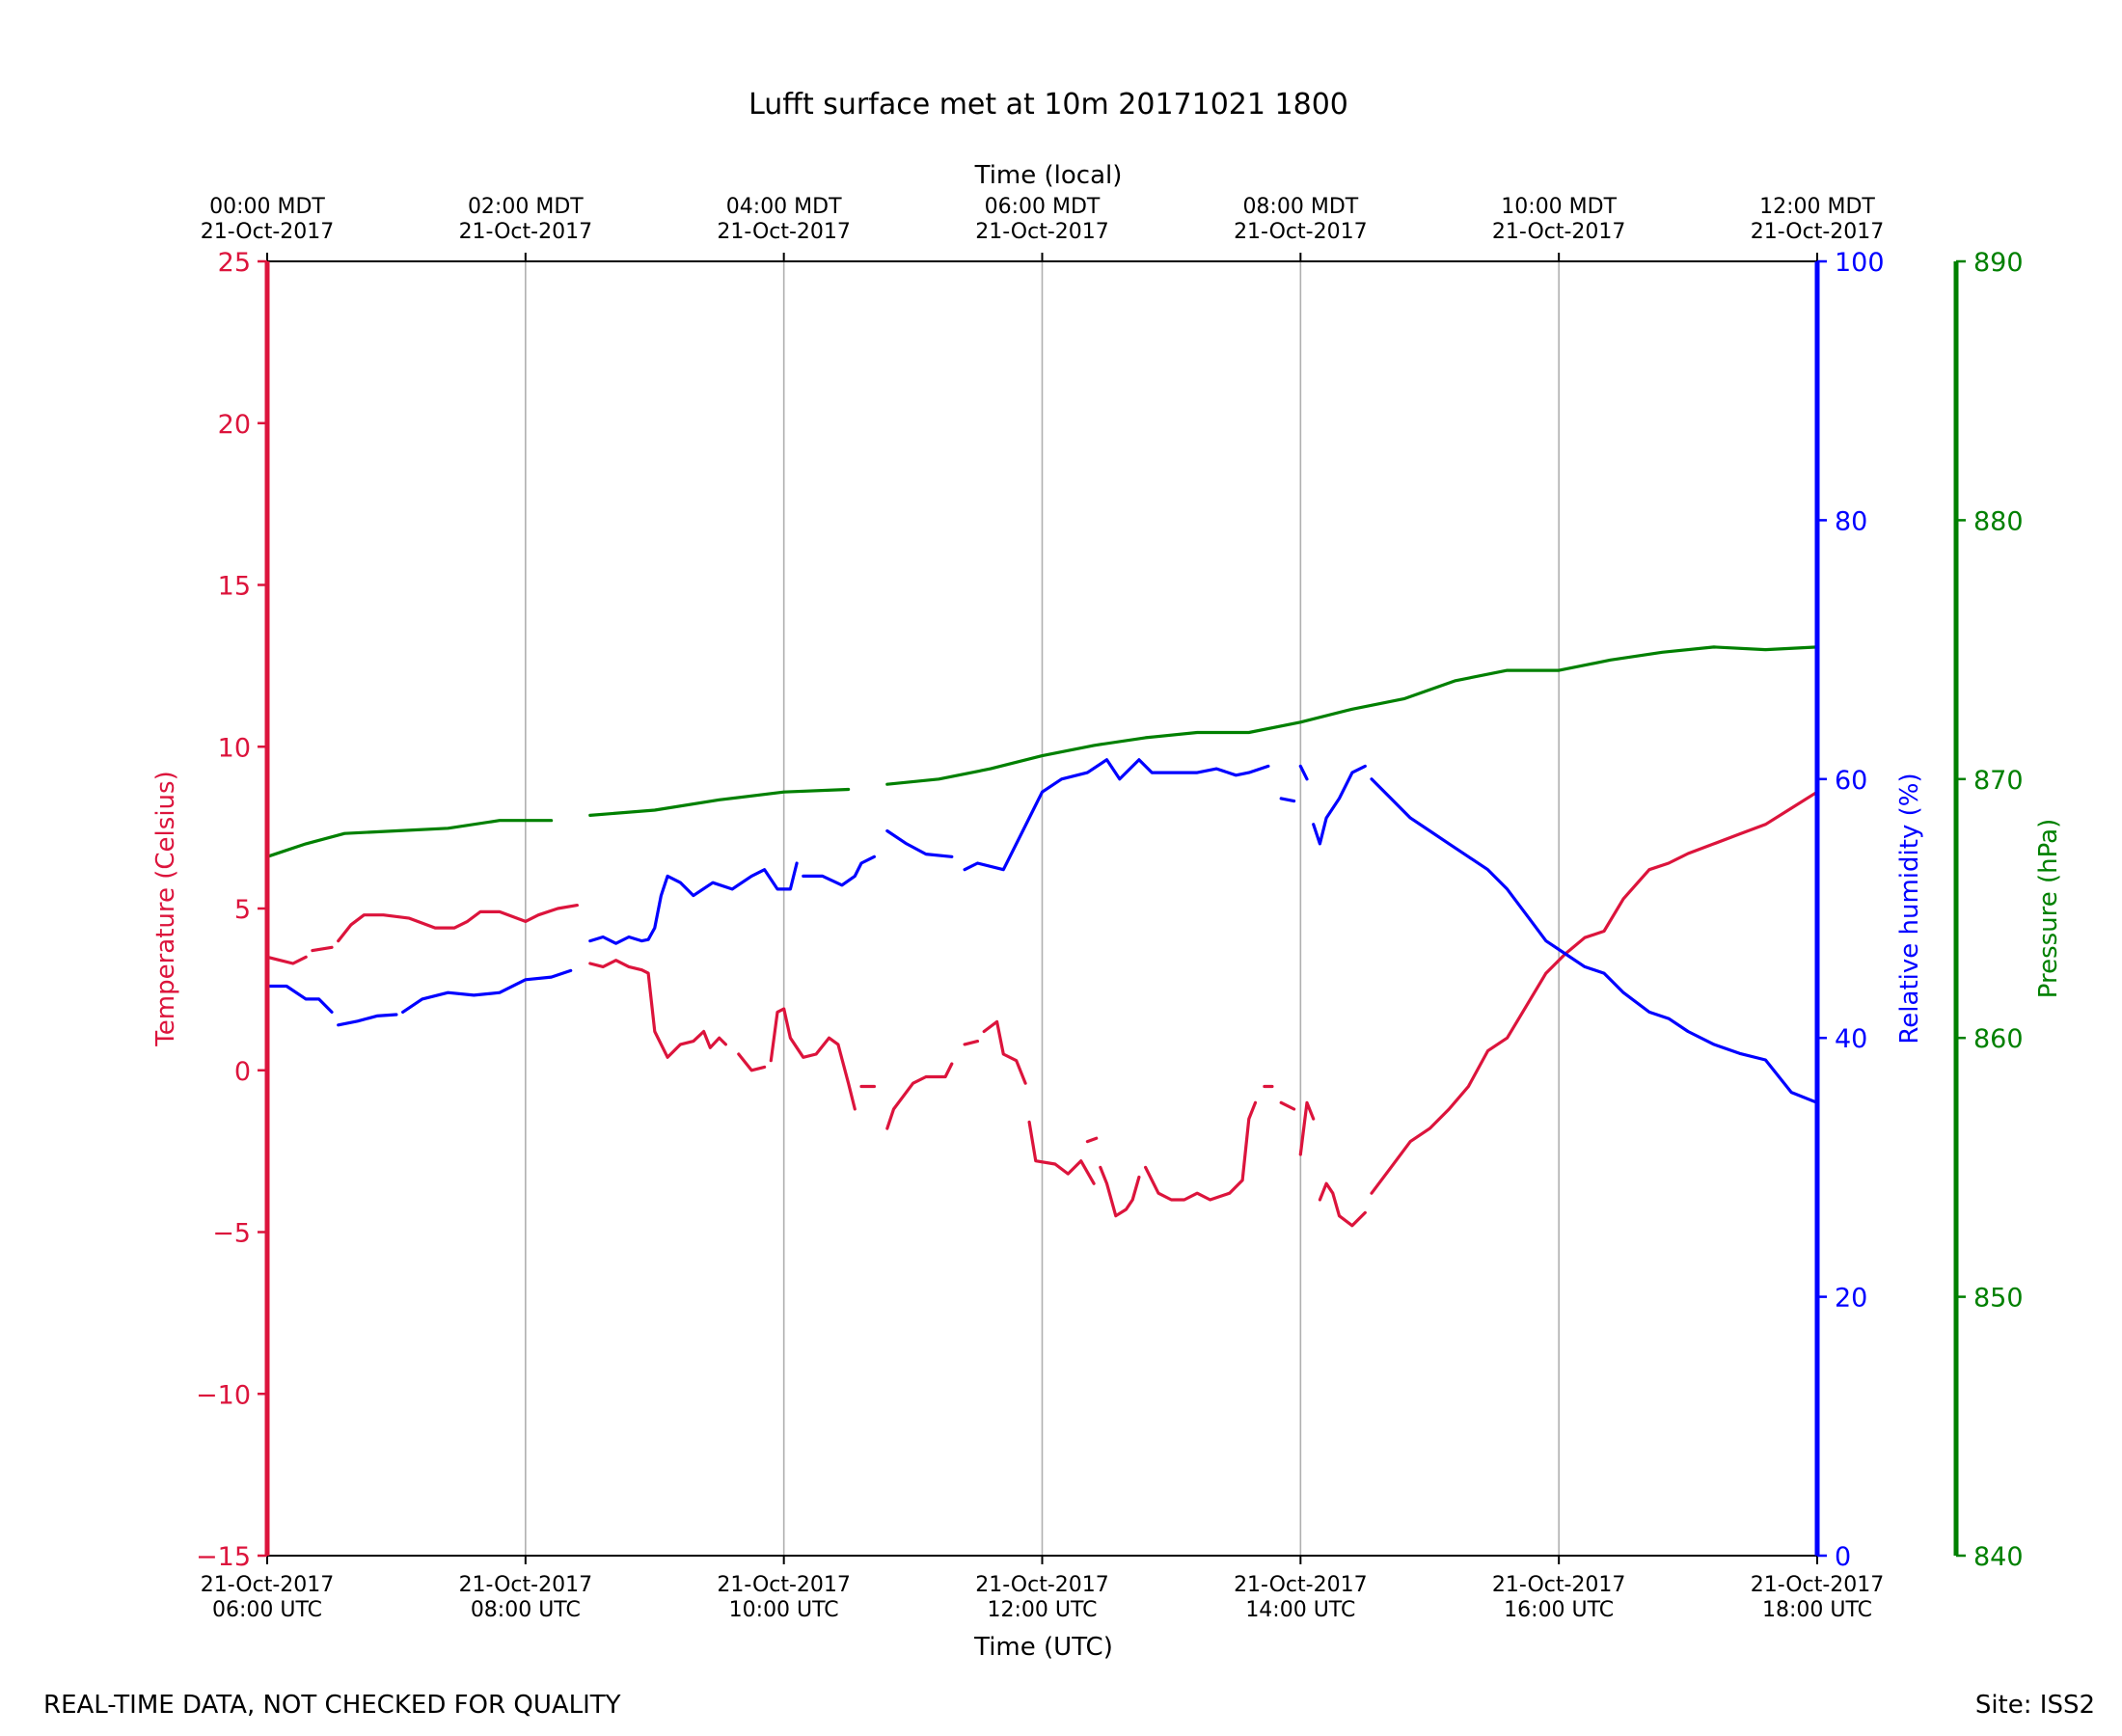  Describe the element at coordinates (1043, 207) in the screenshot. I see `top-tick-label-time: 06:00 MDT` at that location.